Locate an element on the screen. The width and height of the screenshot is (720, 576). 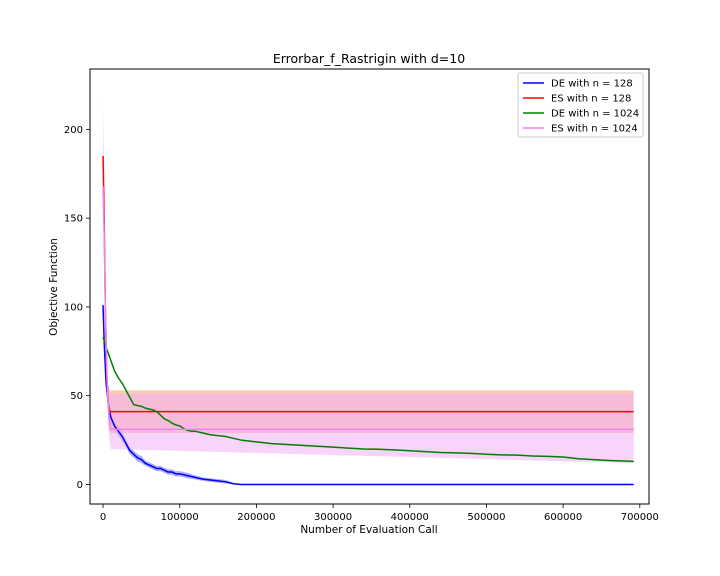
legend-label: DE with n = 1024 is located at coordinates (595, 114).